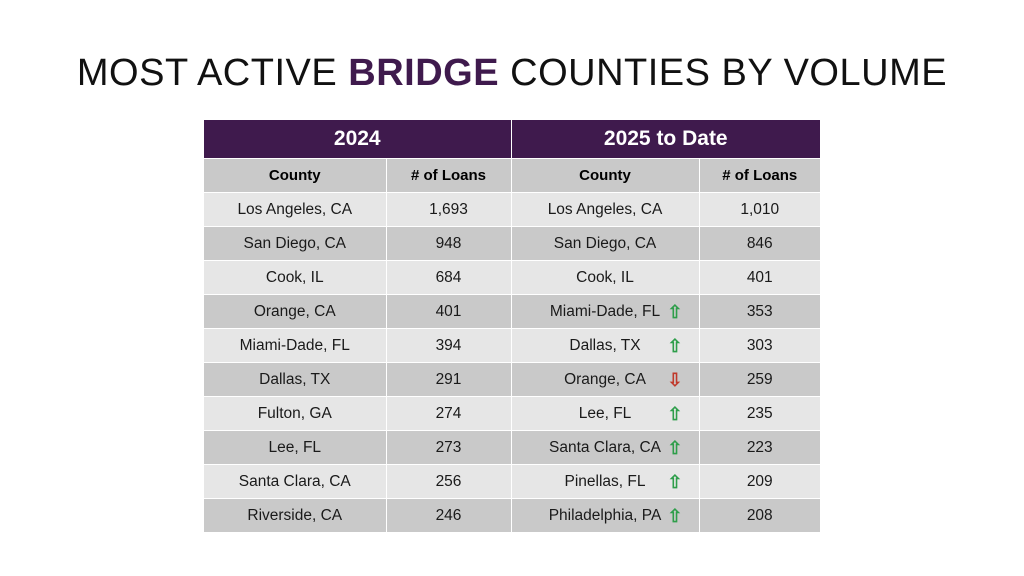  I want to click on column-header-row: County # of Loans County # of Loans, so click(512, 175).